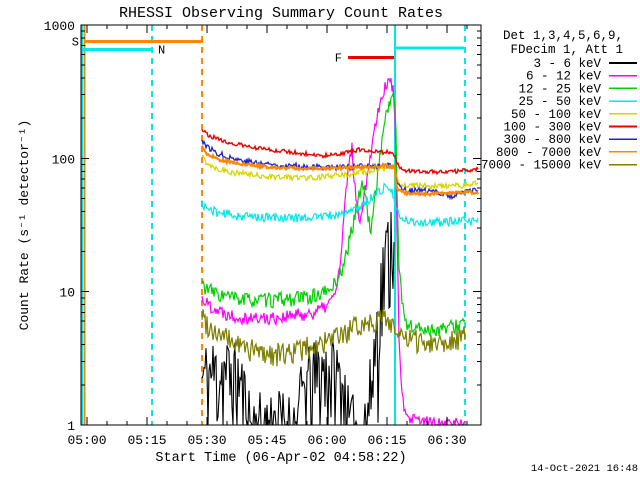  What do you see at coordinates (556, 115) in the screenshot?
I see `legend-item-label-yellow: 50 - 100 keV` at bounding box center [556, 115].